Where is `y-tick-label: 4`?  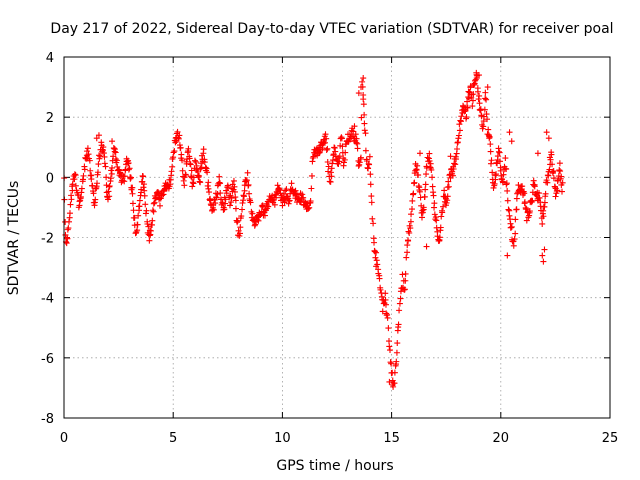 y-tick-label: 4 is located at coordinates (50, 58).